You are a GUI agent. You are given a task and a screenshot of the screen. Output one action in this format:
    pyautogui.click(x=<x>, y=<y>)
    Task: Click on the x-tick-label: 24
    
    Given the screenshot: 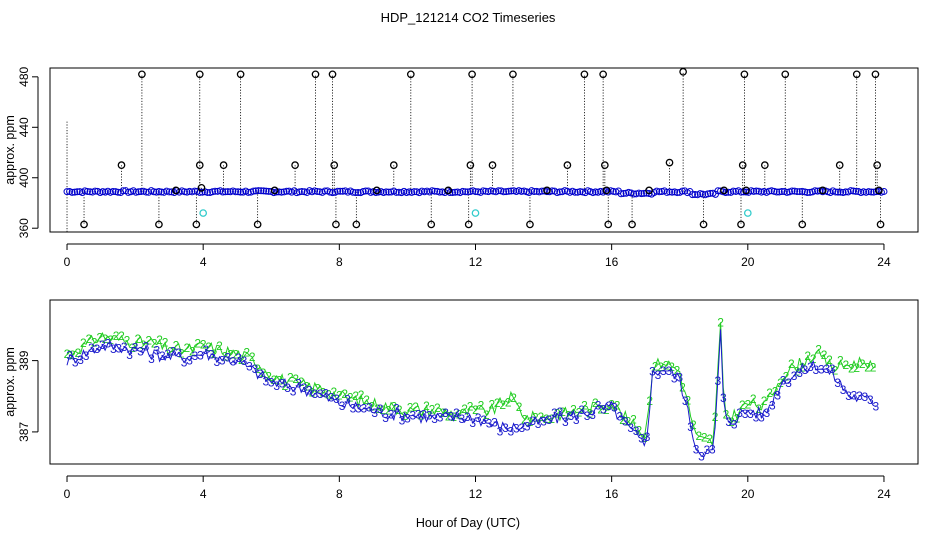 What is the action you would take?
    pyautogui.click(x=884, y=494)
    